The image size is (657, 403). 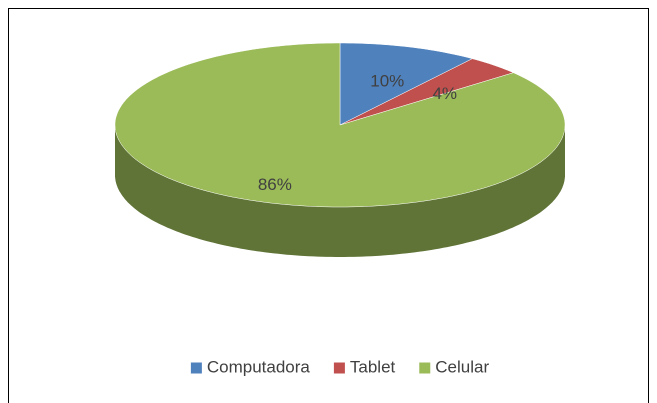 What do you see at coordinates (259, 366) in the screenshot?
I see `legend-label: Computadora` at bounding box center [259, 366].